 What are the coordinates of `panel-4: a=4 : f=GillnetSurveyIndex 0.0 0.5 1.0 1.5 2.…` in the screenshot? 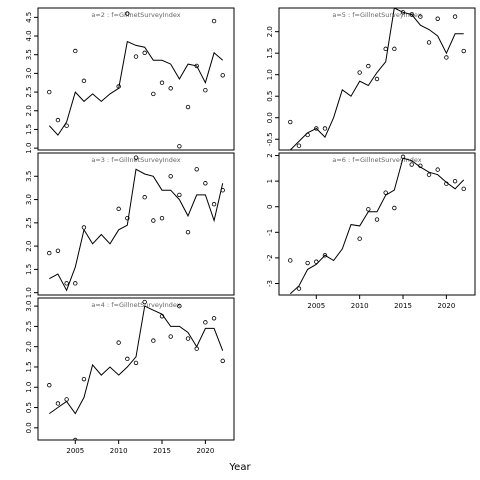 It's located at (130, 376).